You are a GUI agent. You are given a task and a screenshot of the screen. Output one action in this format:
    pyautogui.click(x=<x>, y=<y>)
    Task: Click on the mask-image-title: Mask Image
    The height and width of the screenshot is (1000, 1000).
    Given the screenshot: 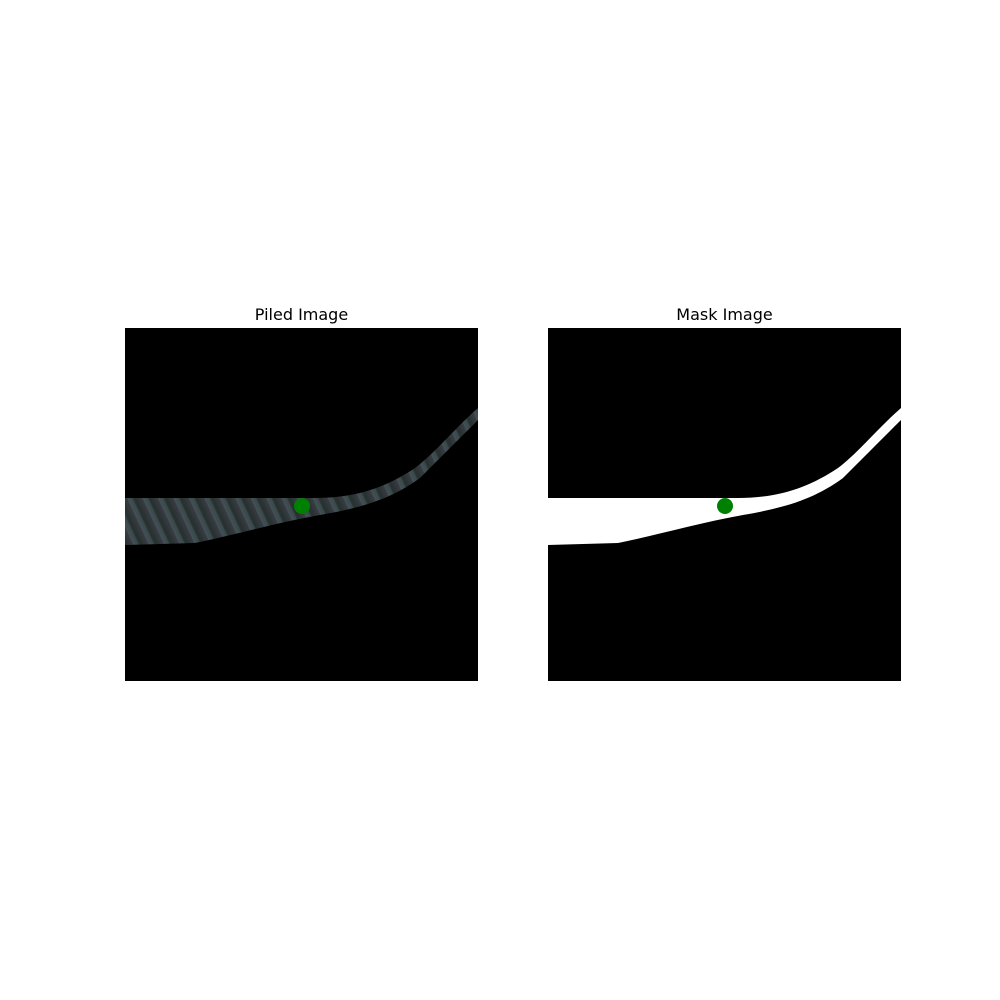 What is the action you would take?
    pyautogui.click(x=724, y=314)
    